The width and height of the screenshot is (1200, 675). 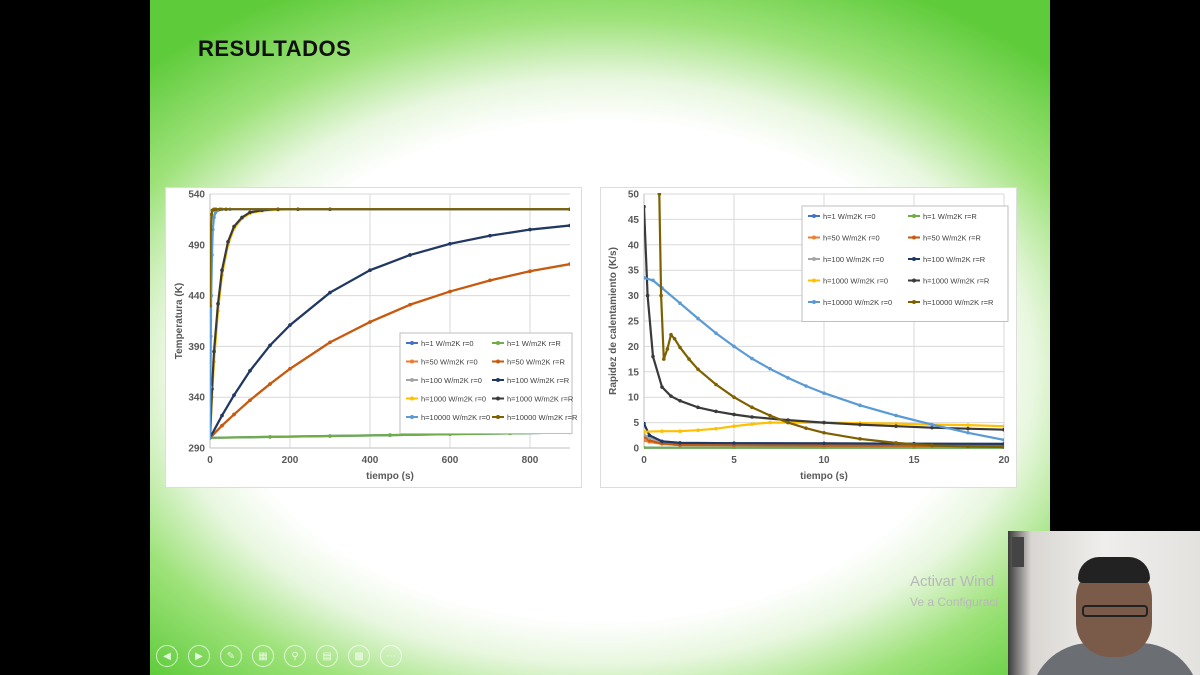 What do you see at coordinates (196, 195) in the screenshot?
I see `temp-ytick-label: 540` at bounding box center [196, 195].